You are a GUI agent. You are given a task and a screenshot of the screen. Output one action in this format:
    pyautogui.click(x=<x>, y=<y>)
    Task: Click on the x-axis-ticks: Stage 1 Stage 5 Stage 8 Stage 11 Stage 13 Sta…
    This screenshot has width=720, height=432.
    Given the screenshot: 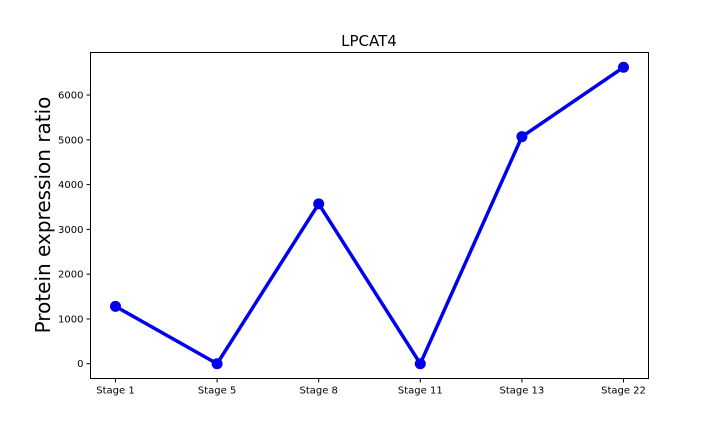 What is the action you would take?
    pyautogui.click(x=371, y=387)
    